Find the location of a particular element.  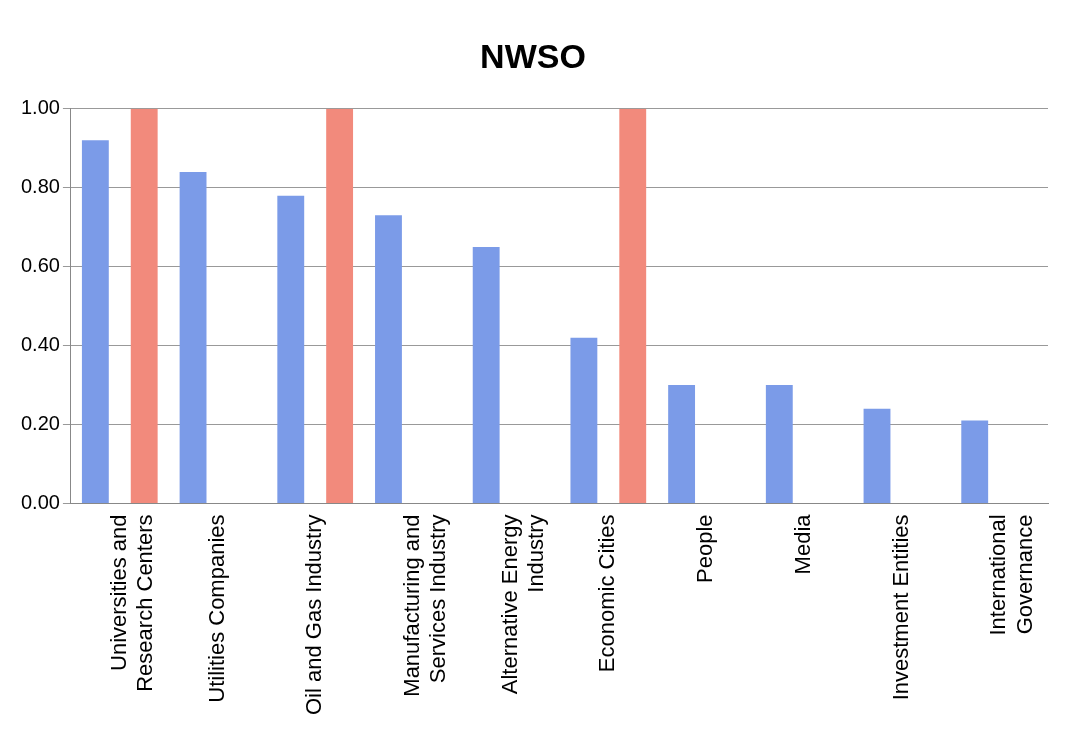

y-tick-label: 0.40 is located at coordinates (40, 344).